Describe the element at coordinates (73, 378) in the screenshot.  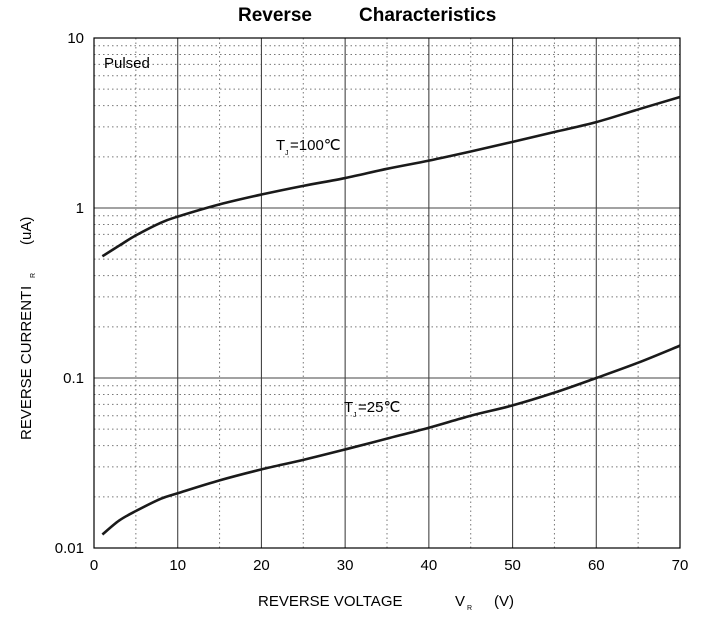
I see `y-tick-label: 0.1` at that location.